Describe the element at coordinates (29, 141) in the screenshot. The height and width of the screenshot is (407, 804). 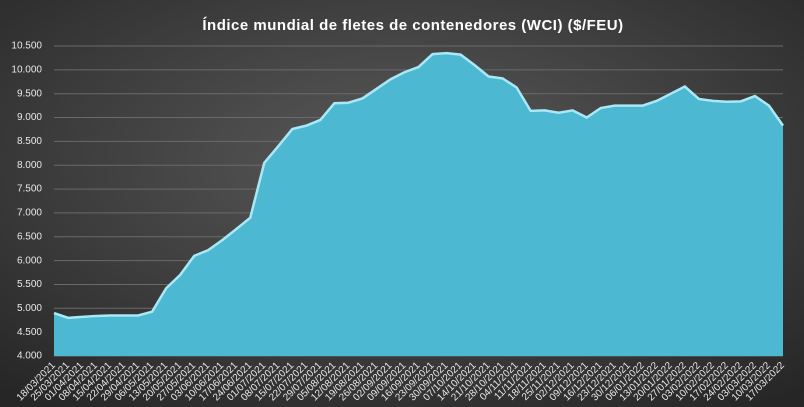
I see `y-tick-label: 8.500` at that location.